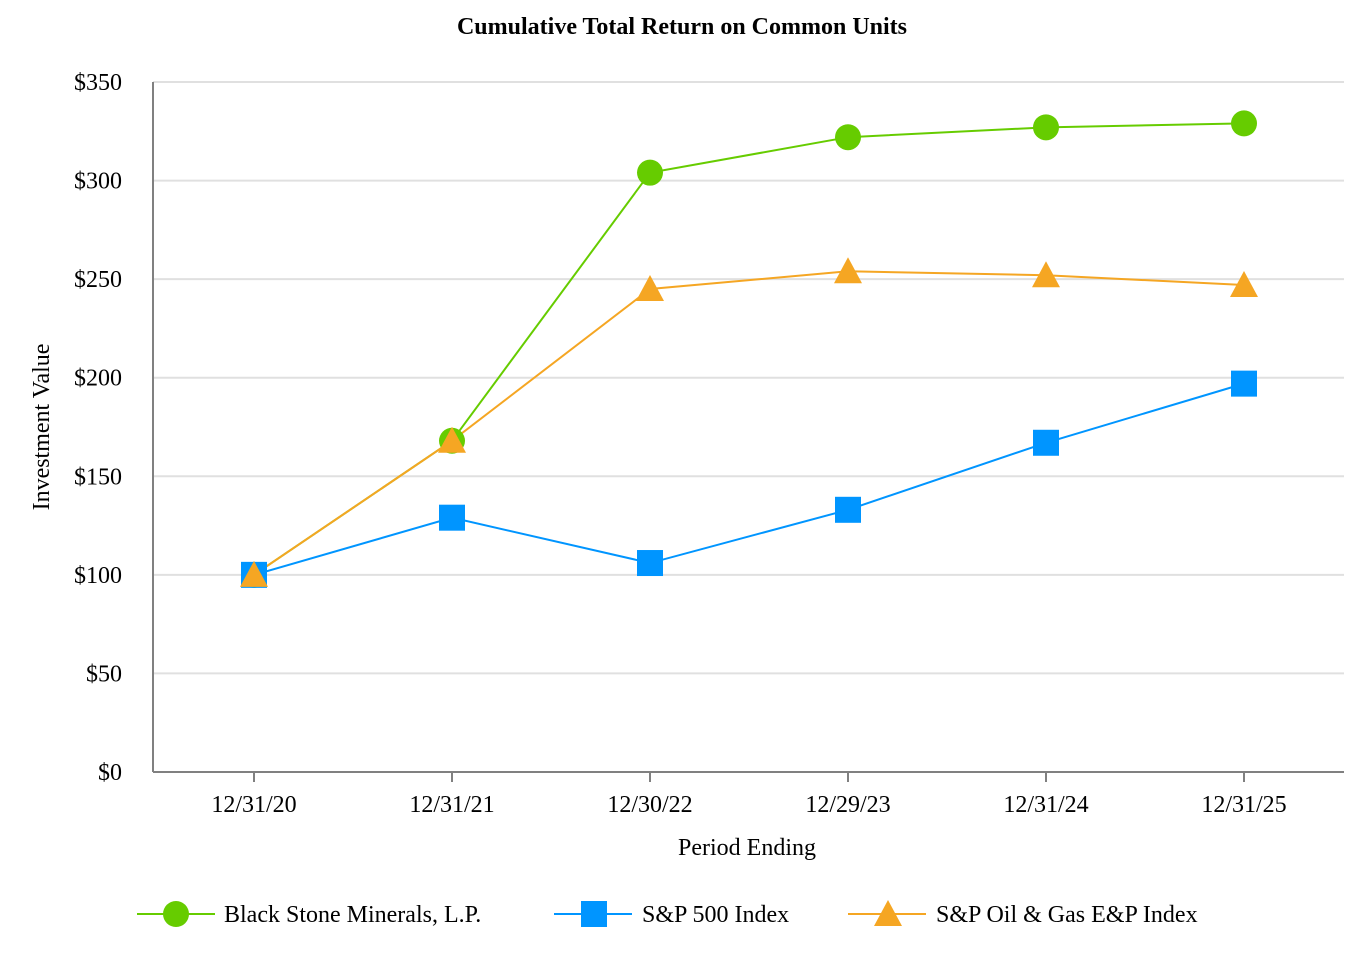 The width and height of the screenshot is (1364, 960). What do you see at coordinates (98, 280) in the screenshot?
I see `y-tick-label: $250` at bounding box center [98, 280].